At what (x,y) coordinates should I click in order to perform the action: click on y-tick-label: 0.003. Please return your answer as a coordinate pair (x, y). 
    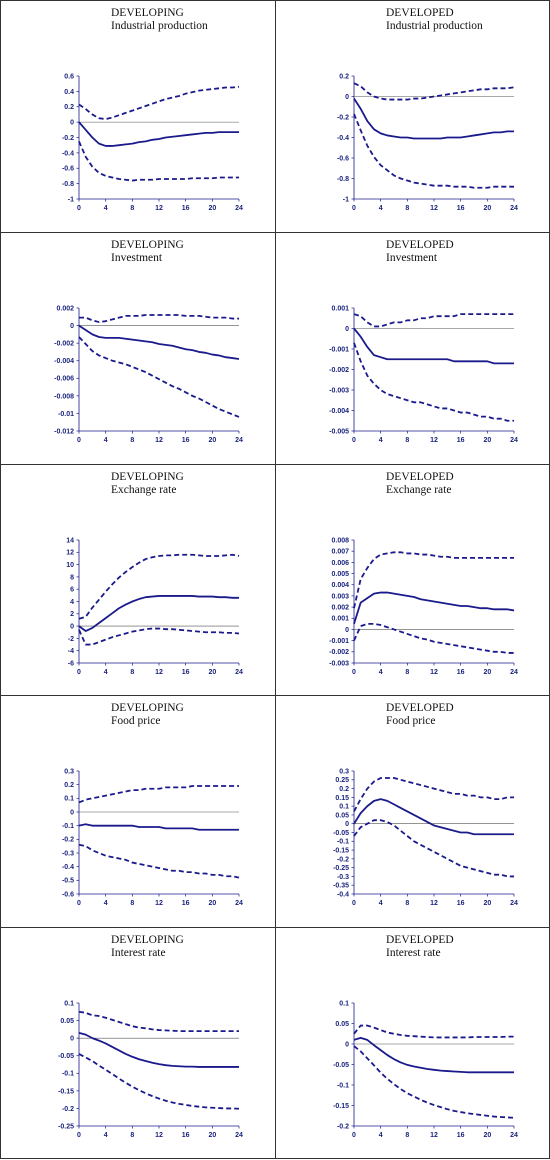
    Looking at the image, I should click on (341, 596).